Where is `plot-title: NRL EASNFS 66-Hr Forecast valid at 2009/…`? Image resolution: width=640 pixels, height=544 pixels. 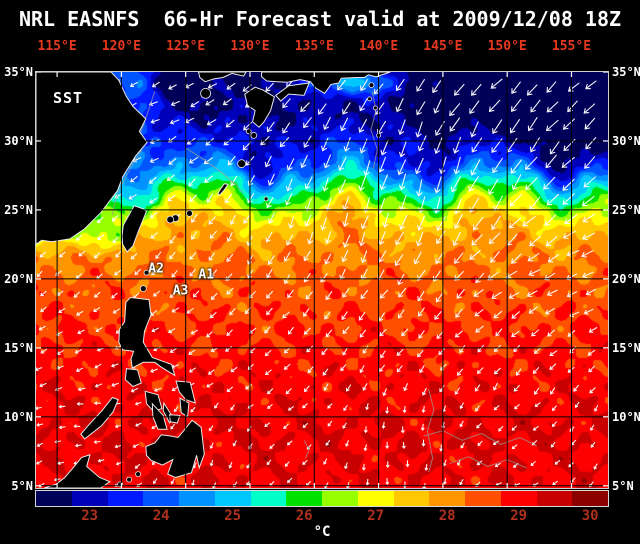 plot-title: NRL EASNFS 66-Hr Forecast valid at 2009/… is located at coordinates (320, 19).